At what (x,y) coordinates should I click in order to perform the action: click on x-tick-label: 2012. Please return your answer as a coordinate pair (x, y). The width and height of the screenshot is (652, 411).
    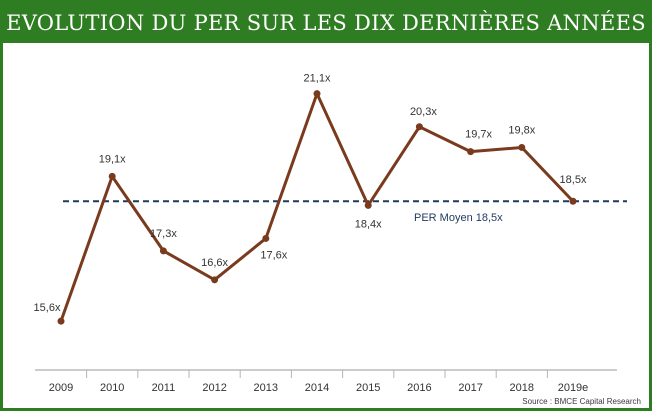
    Looking at the image, I should click on (214, 388).